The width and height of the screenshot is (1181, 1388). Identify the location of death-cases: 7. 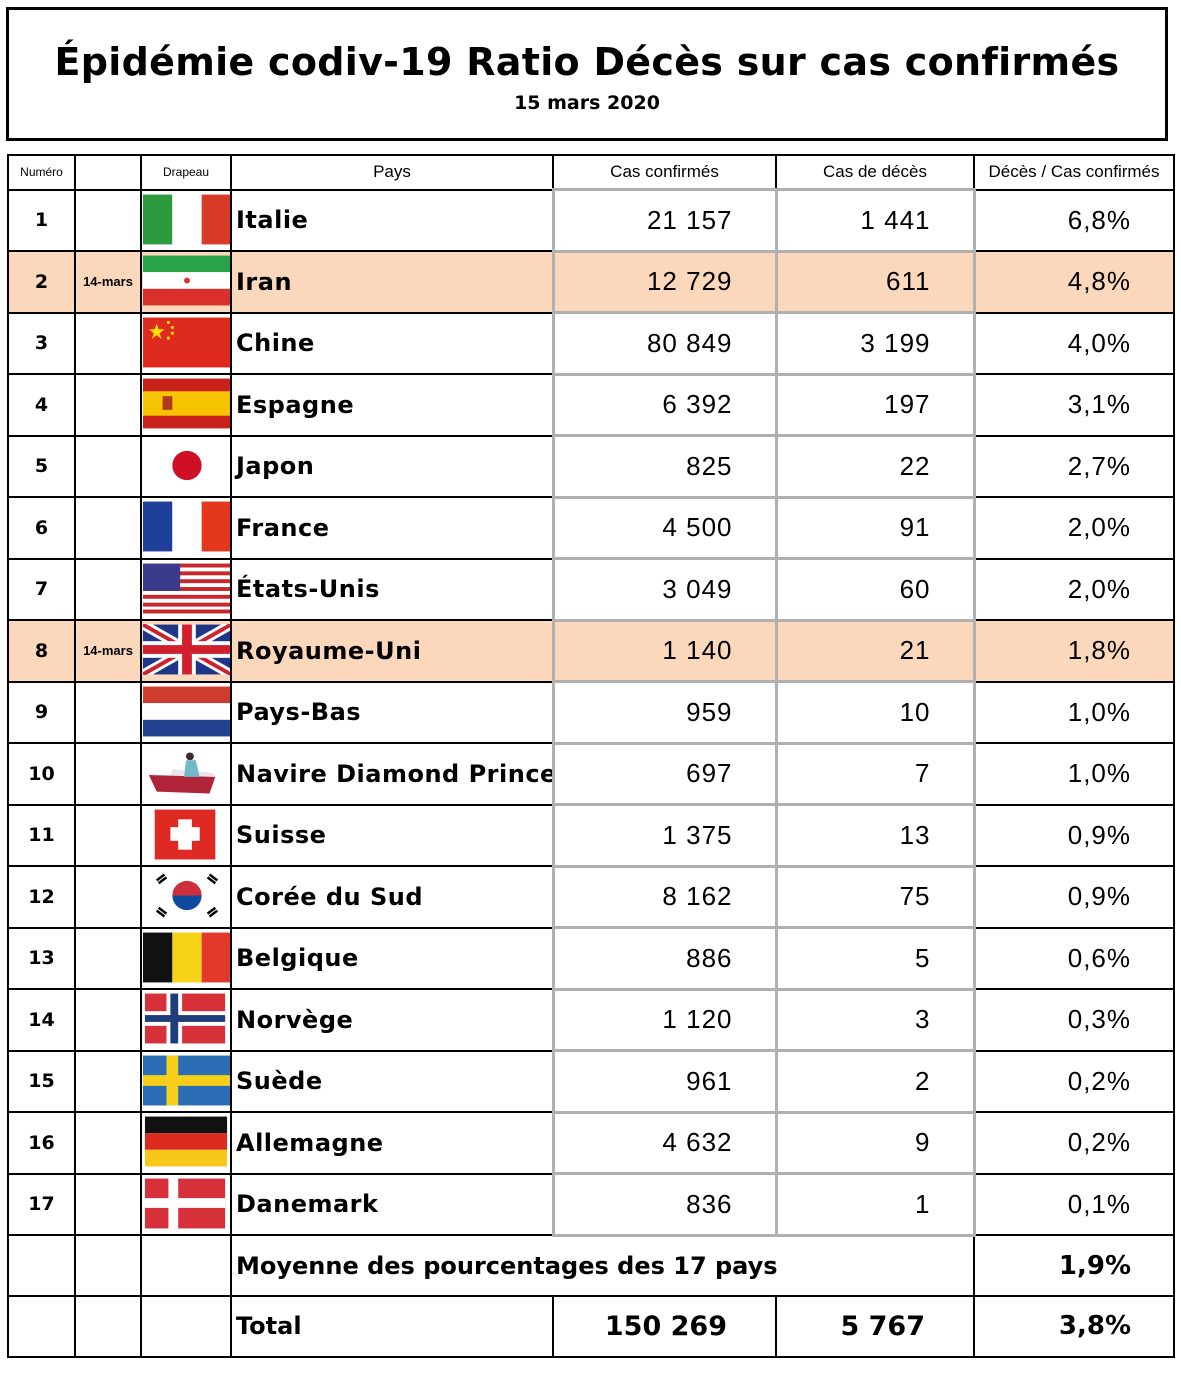
(875, 773).